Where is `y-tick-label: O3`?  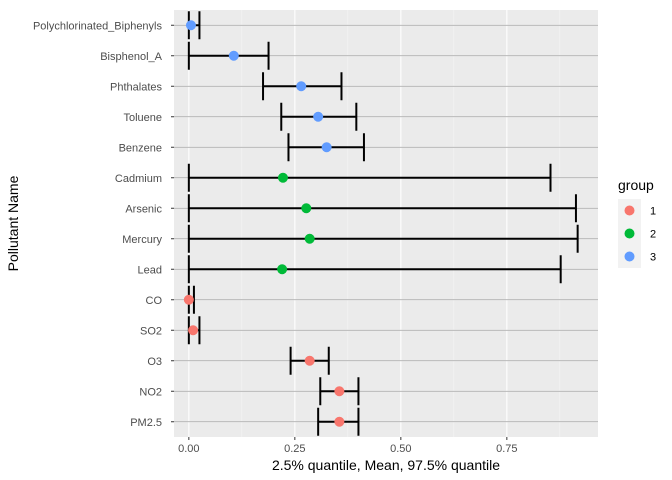
y-tick-label: O3 is located at coordinates (154, 362).